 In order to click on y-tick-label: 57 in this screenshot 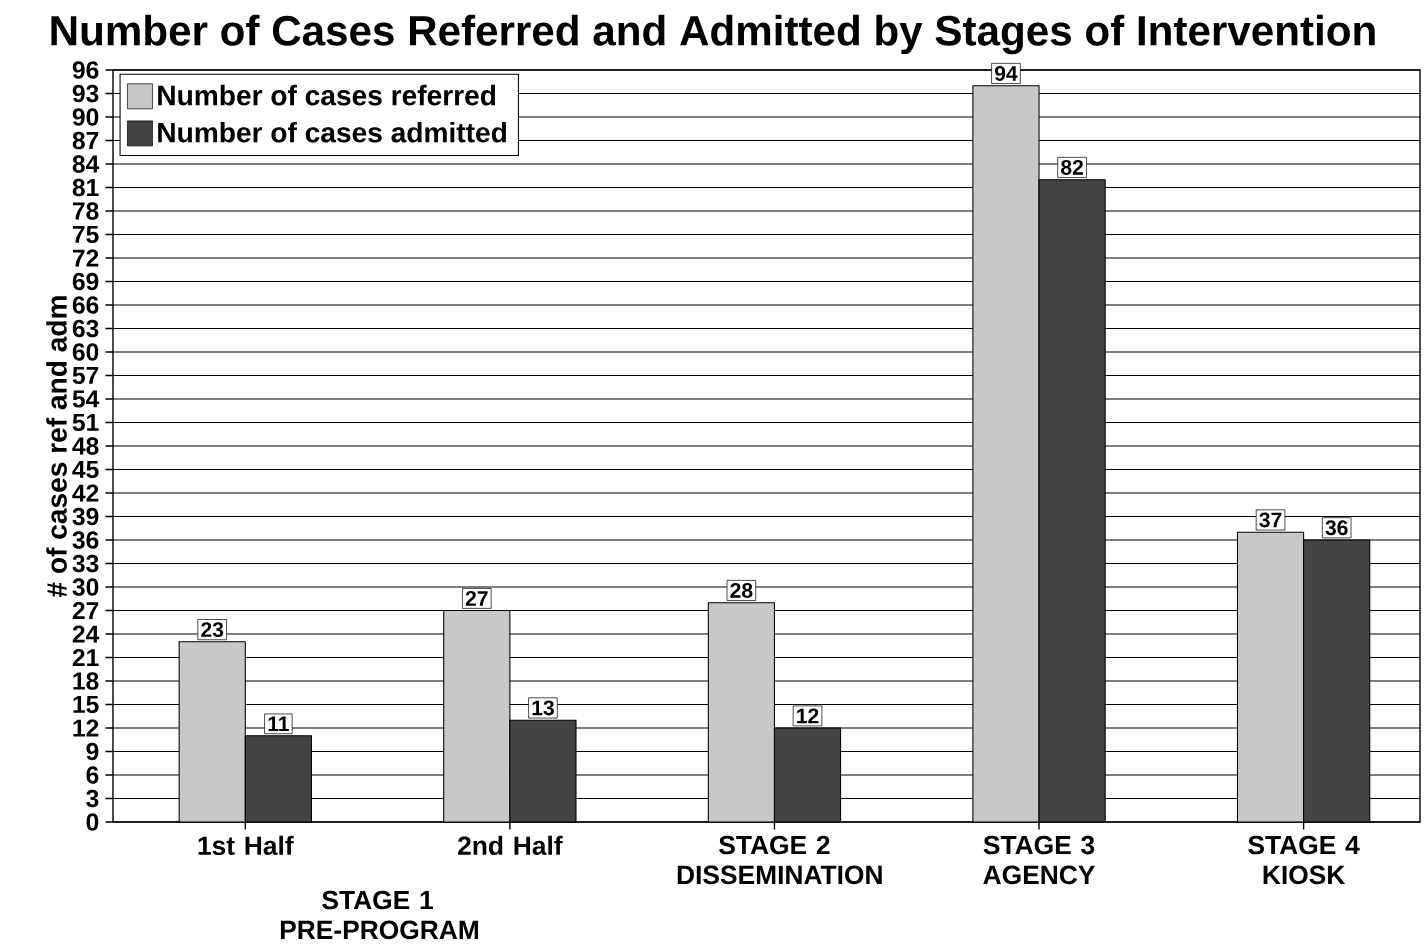, I will do `click(85, 375)`.